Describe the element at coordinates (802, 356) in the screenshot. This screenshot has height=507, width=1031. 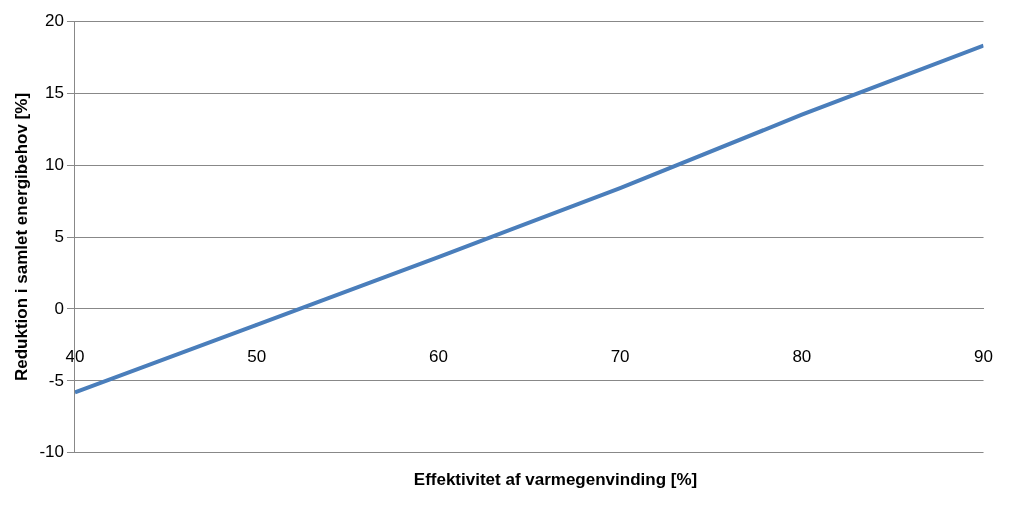
I see `x-tick-label: 80` at that location.